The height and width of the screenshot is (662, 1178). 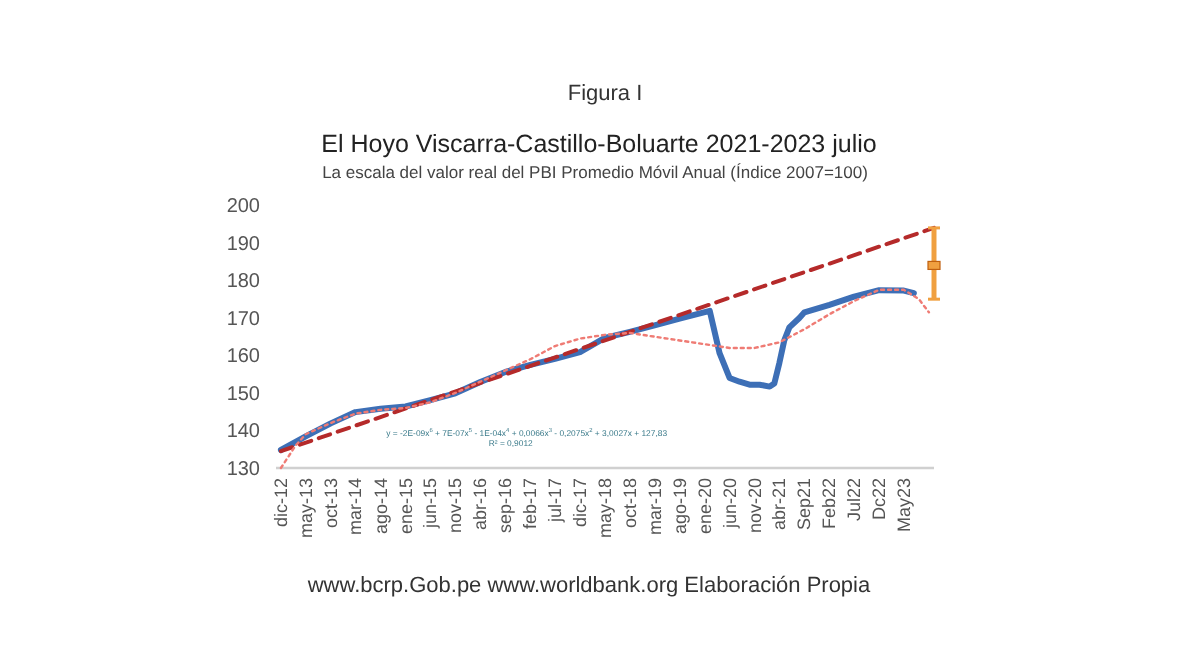 What do you see at coordinates (330, 503) in the screenshot?
I see `x-tick-label: oct-13` at bounding box center [330, 503].